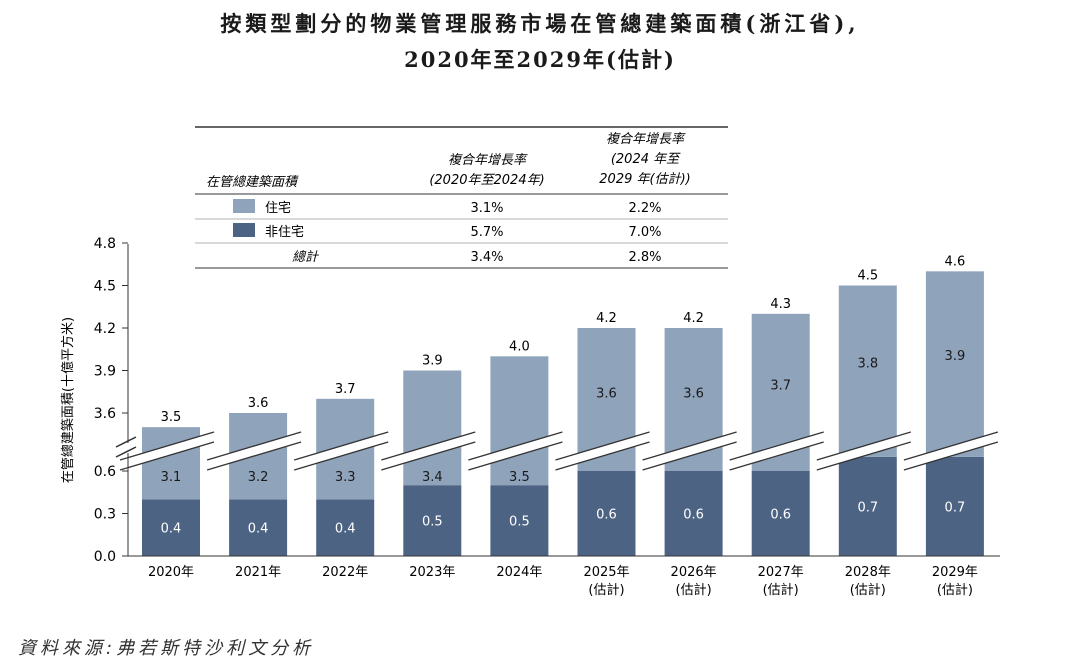 This screenshot has width=1080, height=672. Describe the element at coordinates (644, 179) in the screenshot. I see `table-col2-header: 2029 年(估計))` at that location.